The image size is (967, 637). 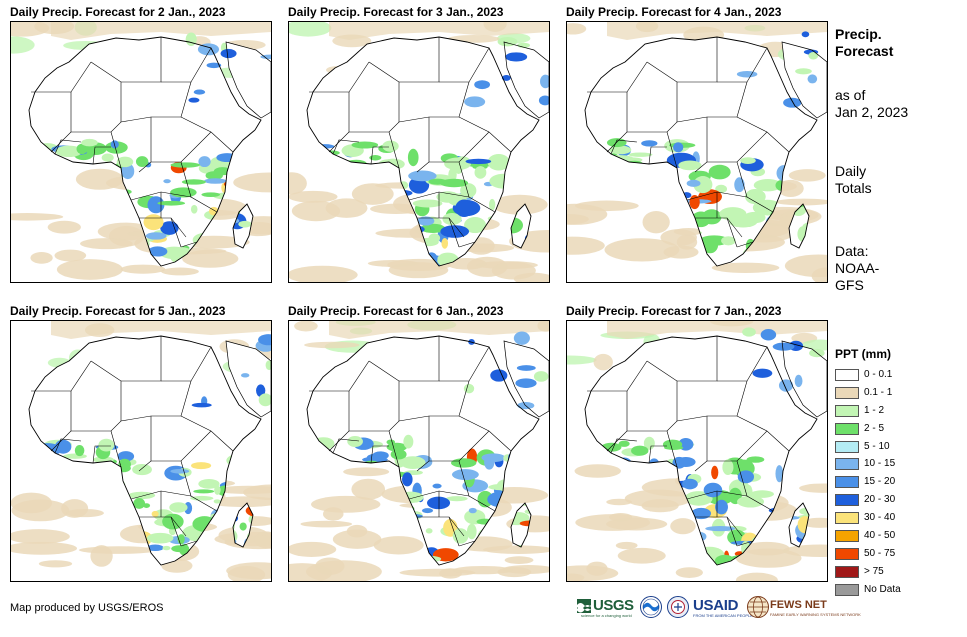 What do you see at coordinates (880, 553) in the screenshot?
I see `legend-label: 50 - 75` at bounding box center [880, 553].